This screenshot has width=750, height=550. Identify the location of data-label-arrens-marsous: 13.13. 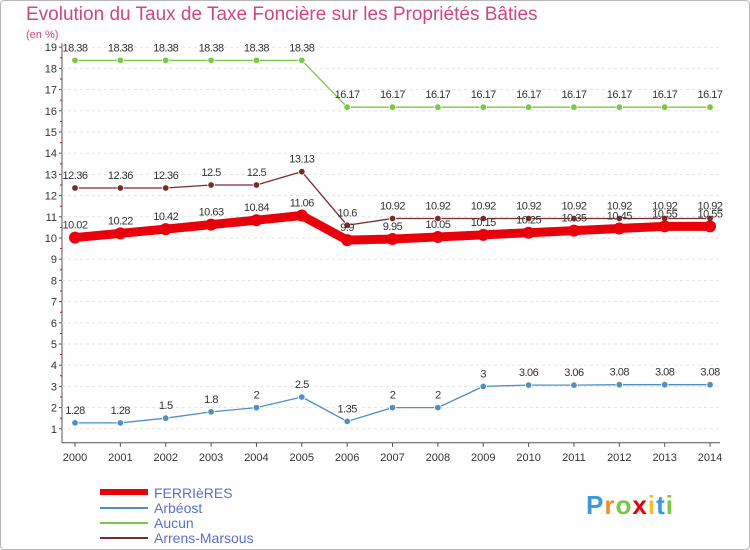
(301, 160).